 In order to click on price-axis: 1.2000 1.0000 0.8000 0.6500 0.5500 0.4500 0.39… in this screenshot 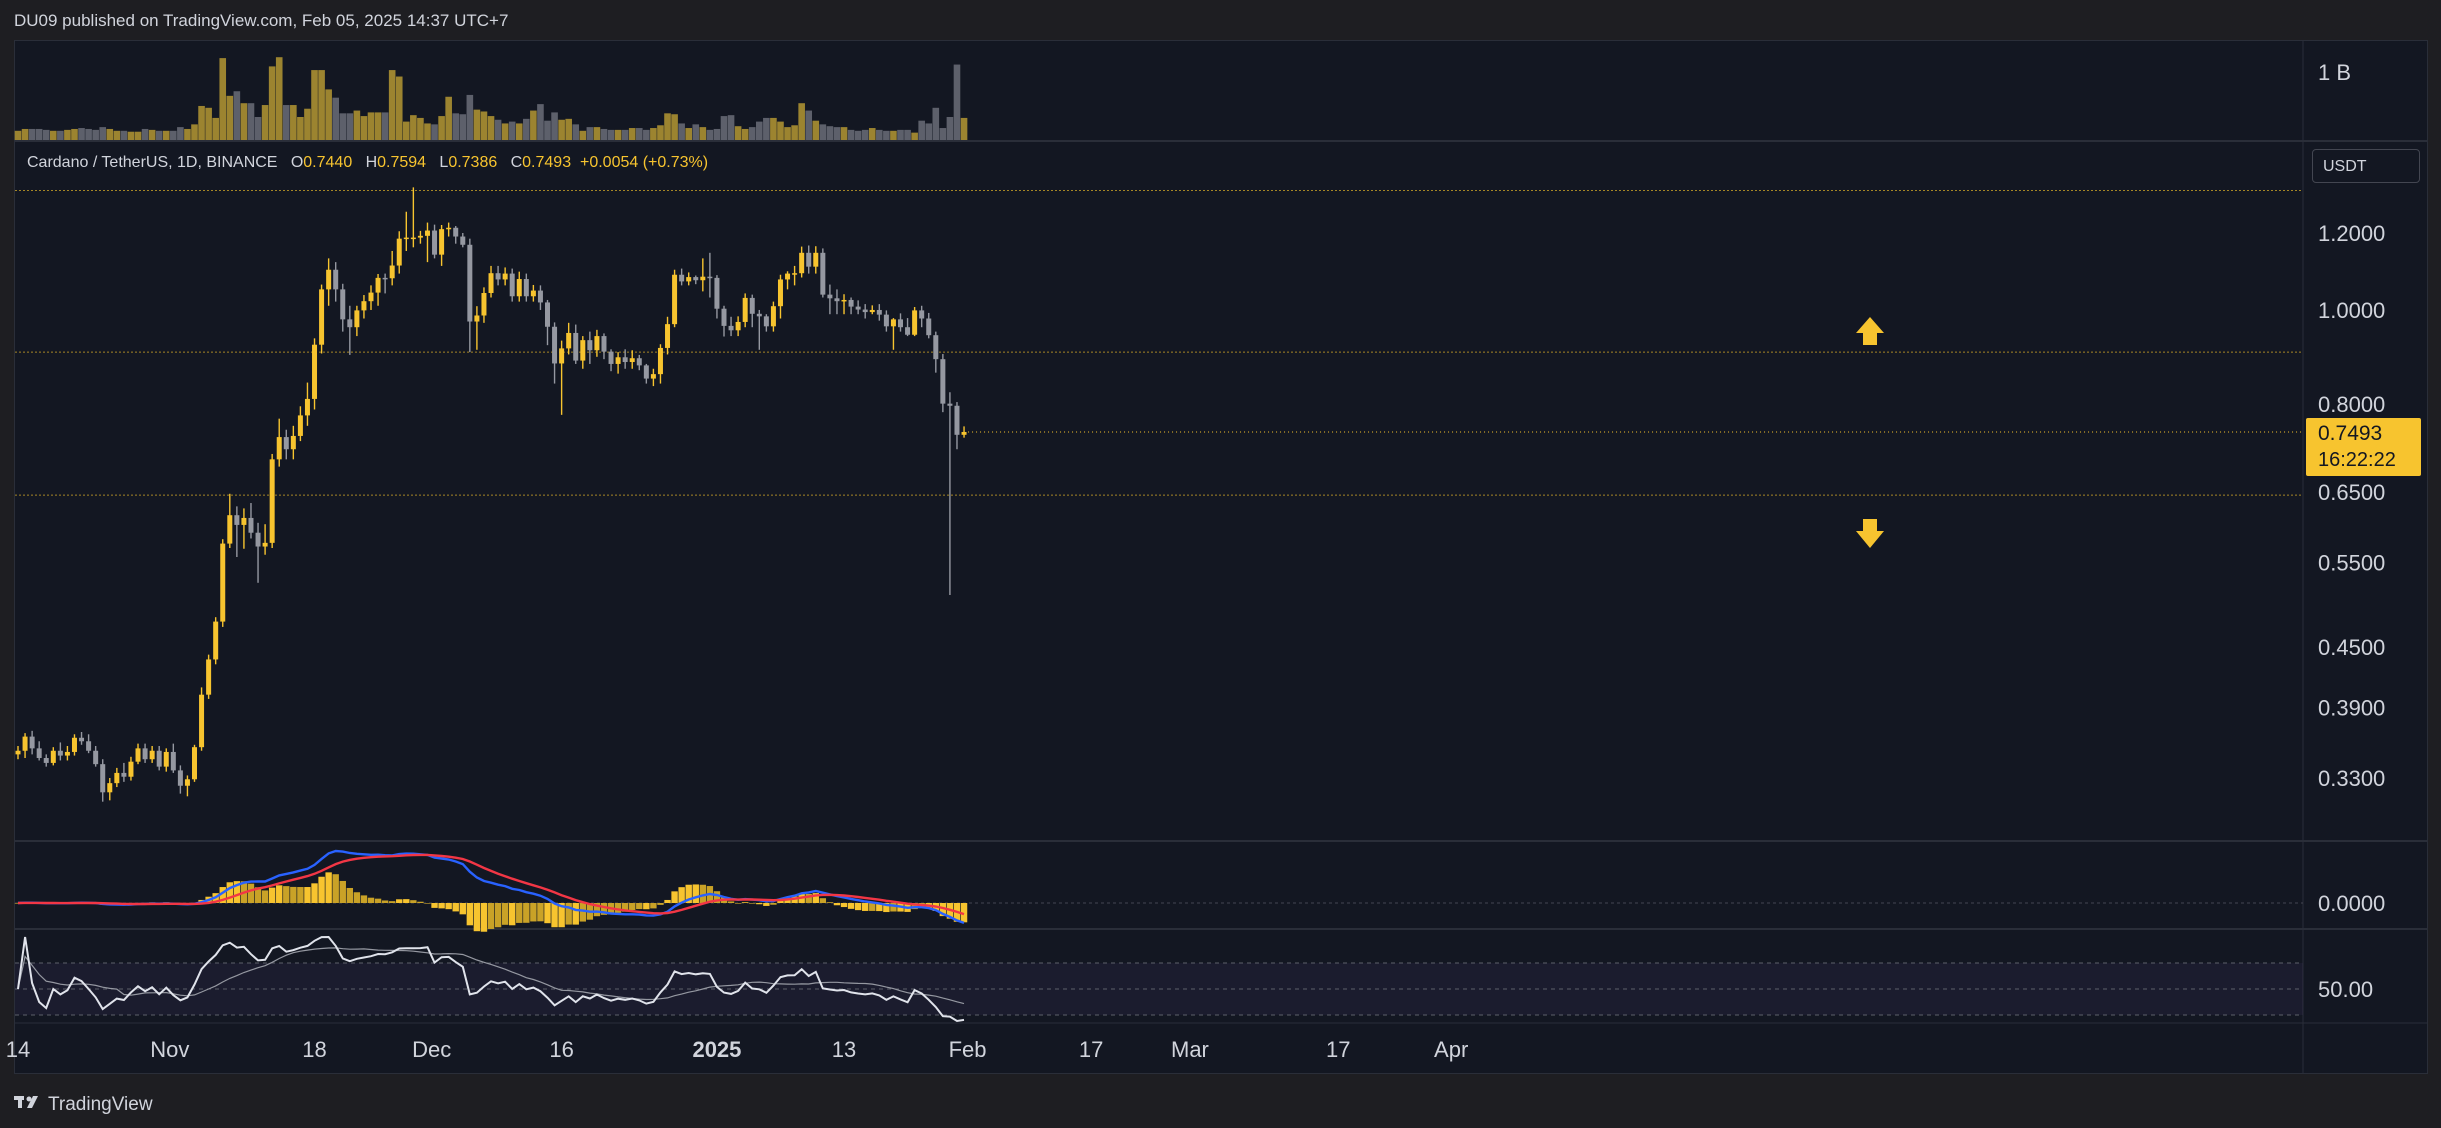, I will do `click(2351, 531)`.